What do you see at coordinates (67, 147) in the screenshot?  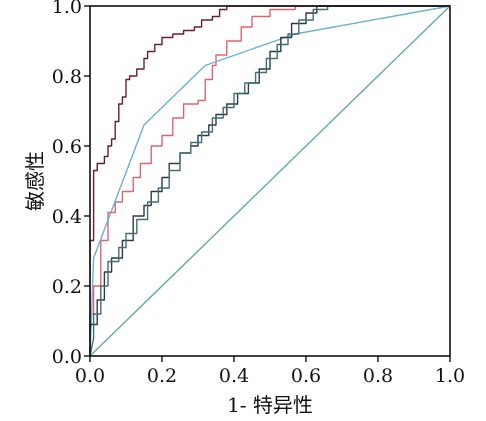 I see `y-tick-label: 0.6` at bounding box center [67, 147].